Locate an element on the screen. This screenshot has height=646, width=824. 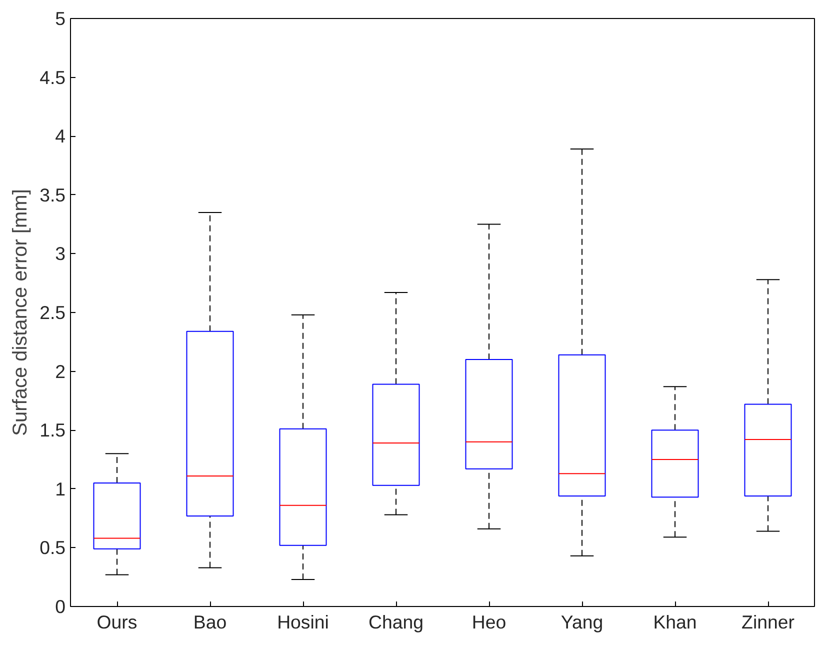
x-tick-label: Heo is located at coordinates (489, 622).